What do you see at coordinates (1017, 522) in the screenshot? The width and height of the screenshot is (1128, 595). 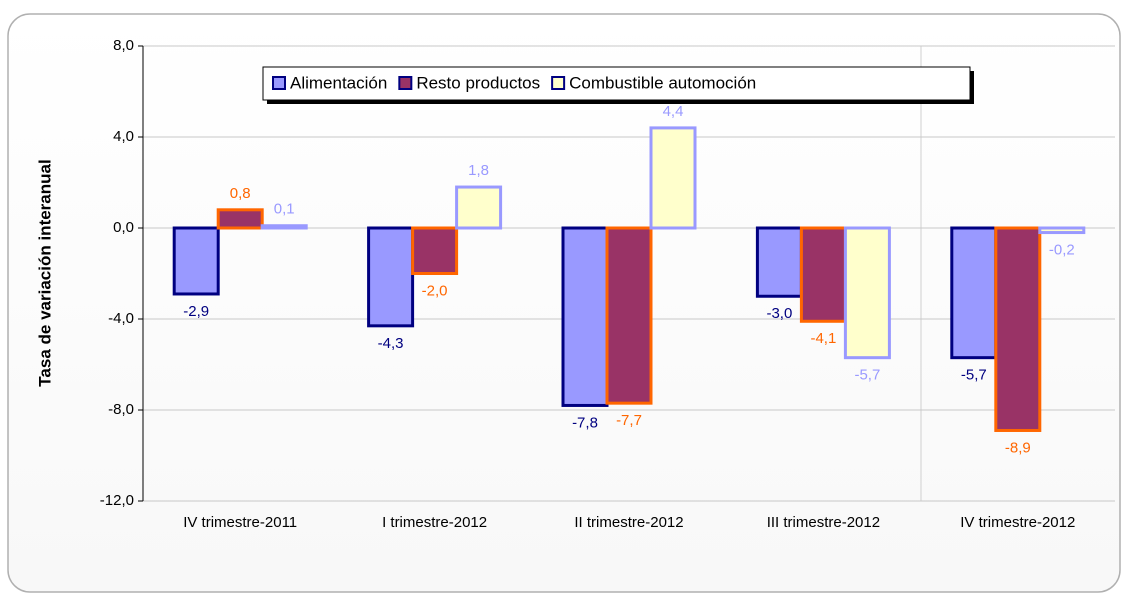 I see `x-tick-label: IV trimestre-2012` at bounding box center [1017, 522].